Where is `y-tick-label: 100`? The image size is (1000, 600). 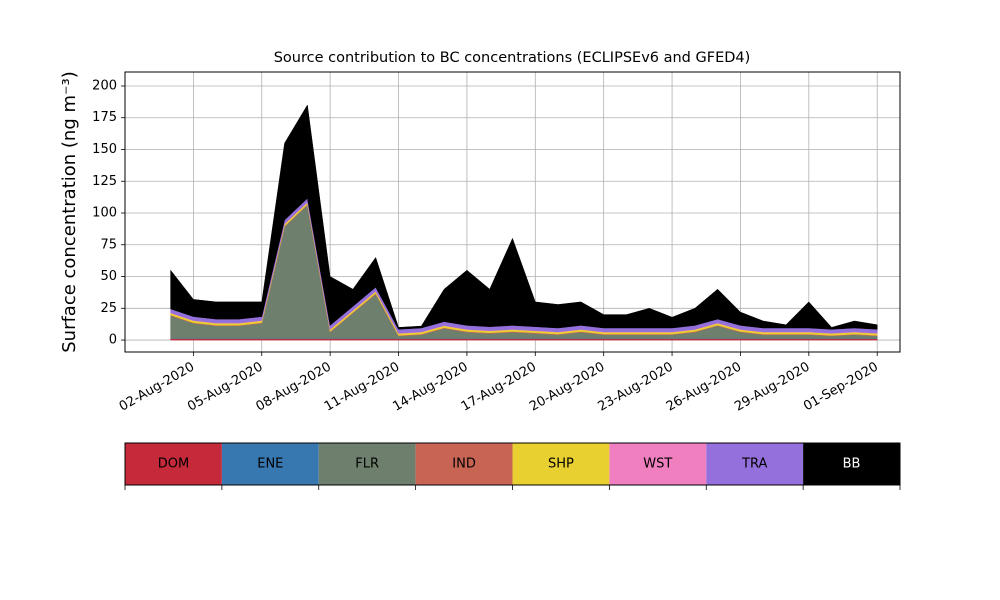
y-tick-label: 100 is located at coordinates (104, 213).